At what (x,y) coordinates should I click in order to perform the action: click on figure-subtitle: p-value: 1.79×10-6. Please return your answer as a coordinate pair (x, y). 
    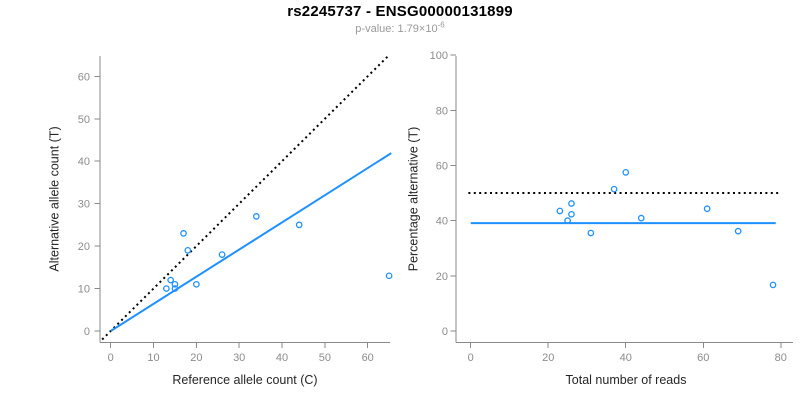
    Looking at the image, I should click on (400, 27).